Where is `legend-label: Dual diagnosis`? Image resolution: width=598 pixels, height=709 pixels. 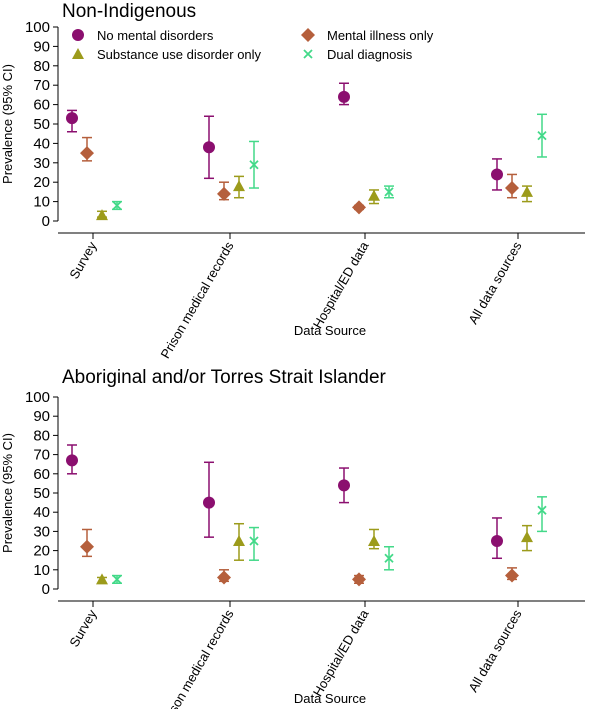 legend-label: Dual diagnosis is located at coordinates (370, 54).